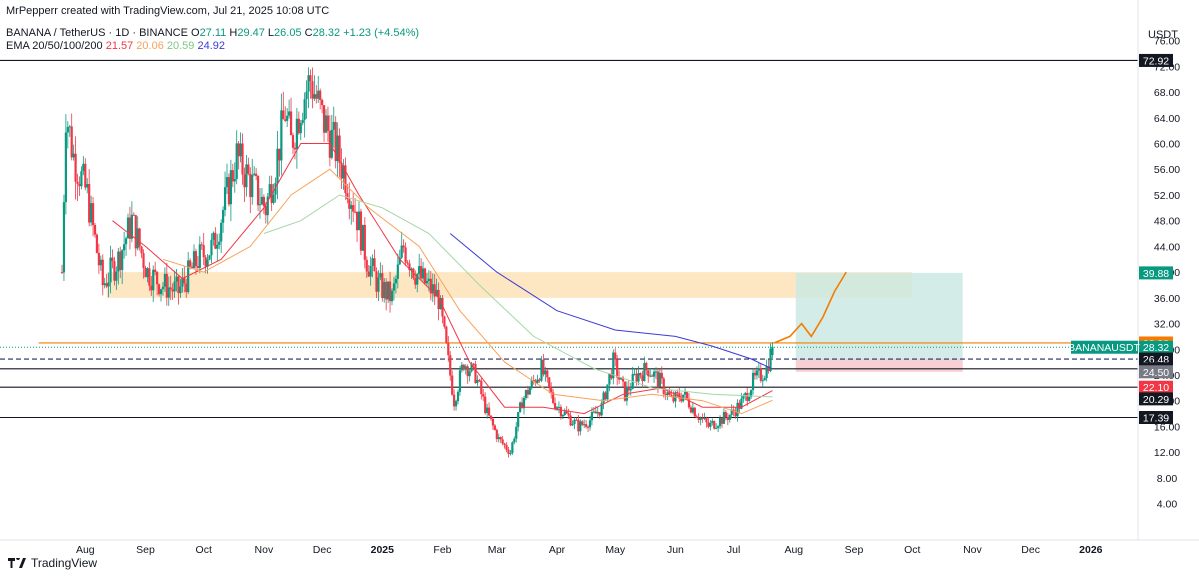  I want to click on x-tick-label: Sep, so click(145, 550).